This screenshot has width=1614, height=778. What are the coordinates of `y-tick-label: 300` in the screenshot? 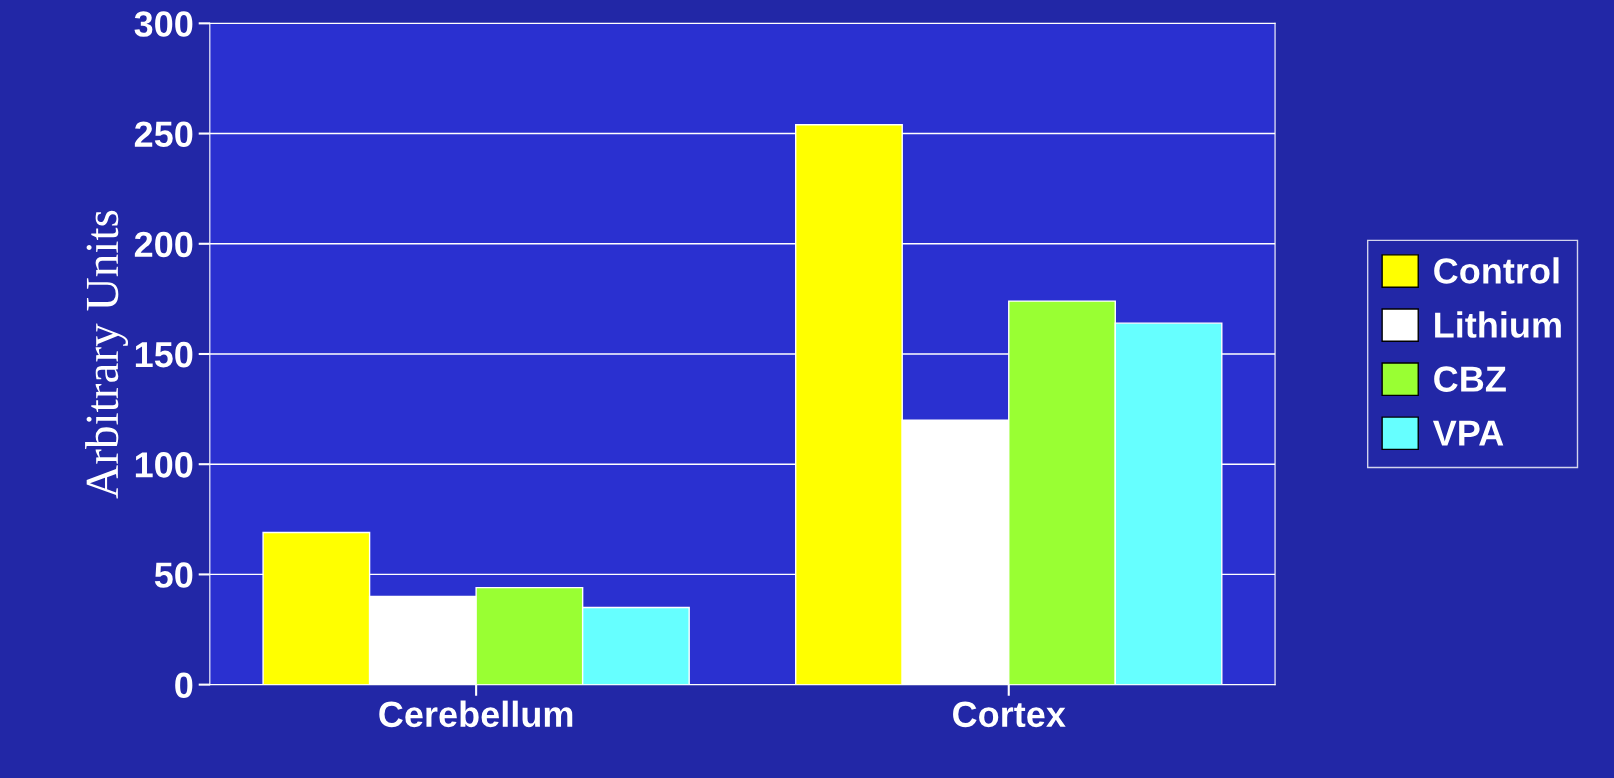 It's located at (163, 24).